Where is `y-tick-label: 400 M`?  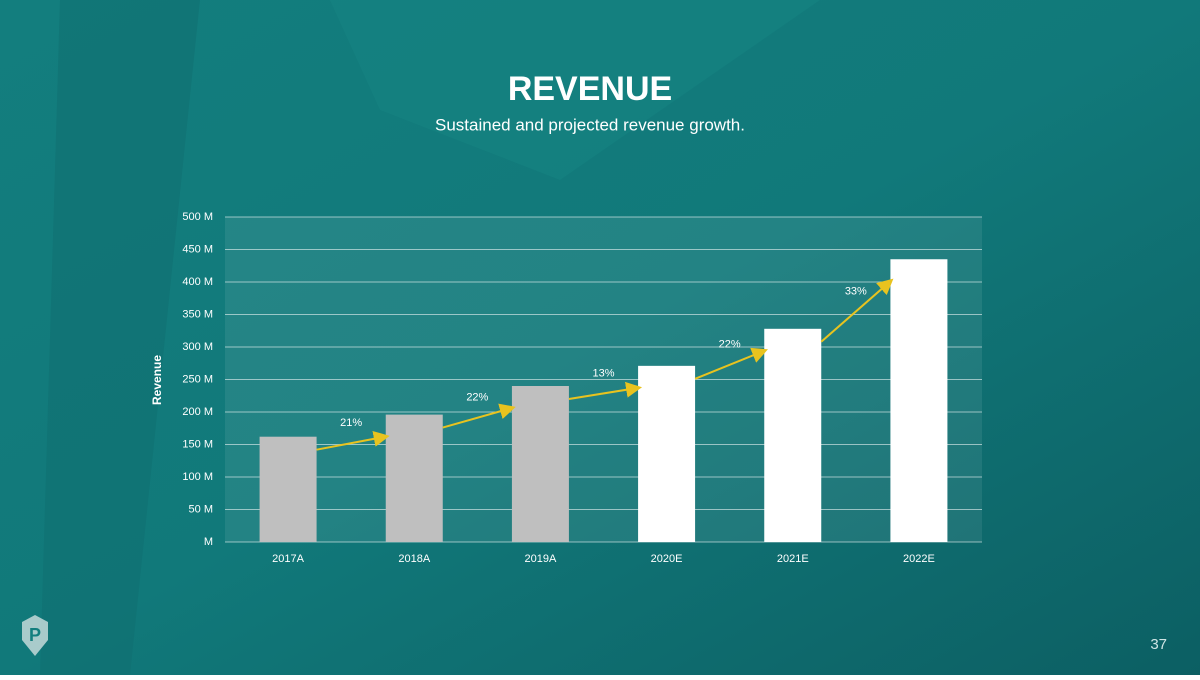
y-tick-label: 400 M is located at coordinates (197, 282).